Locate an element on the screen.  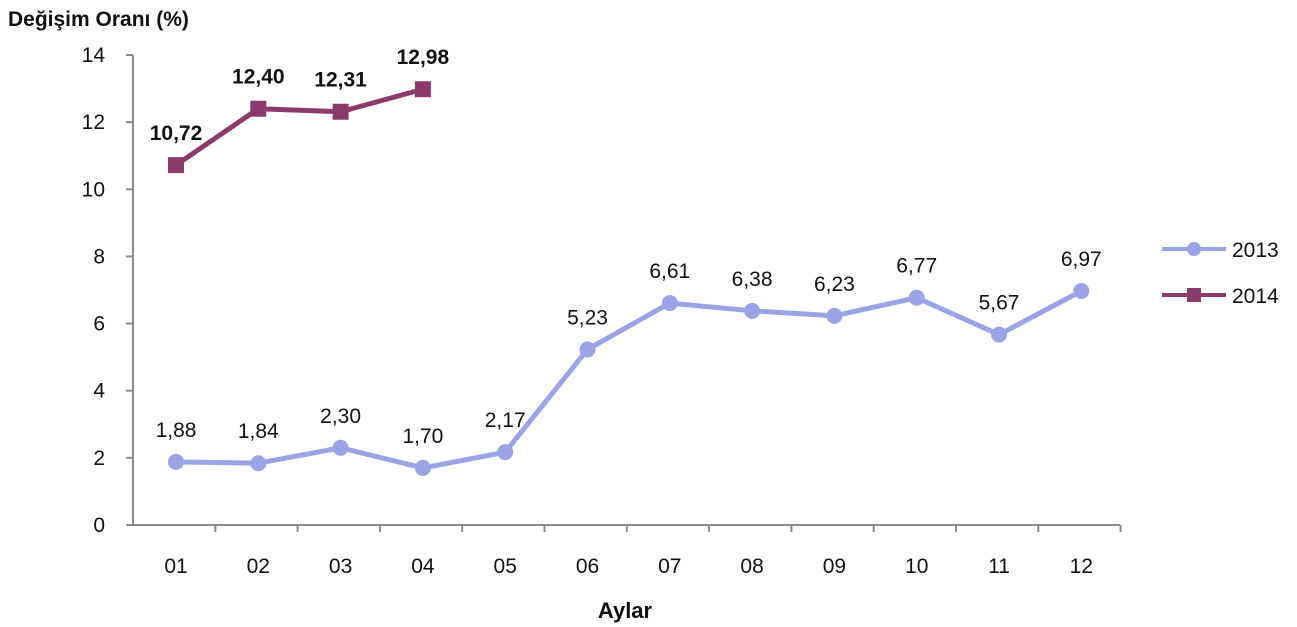
x-tick-label: 02 is located at coordinates (258, 566).